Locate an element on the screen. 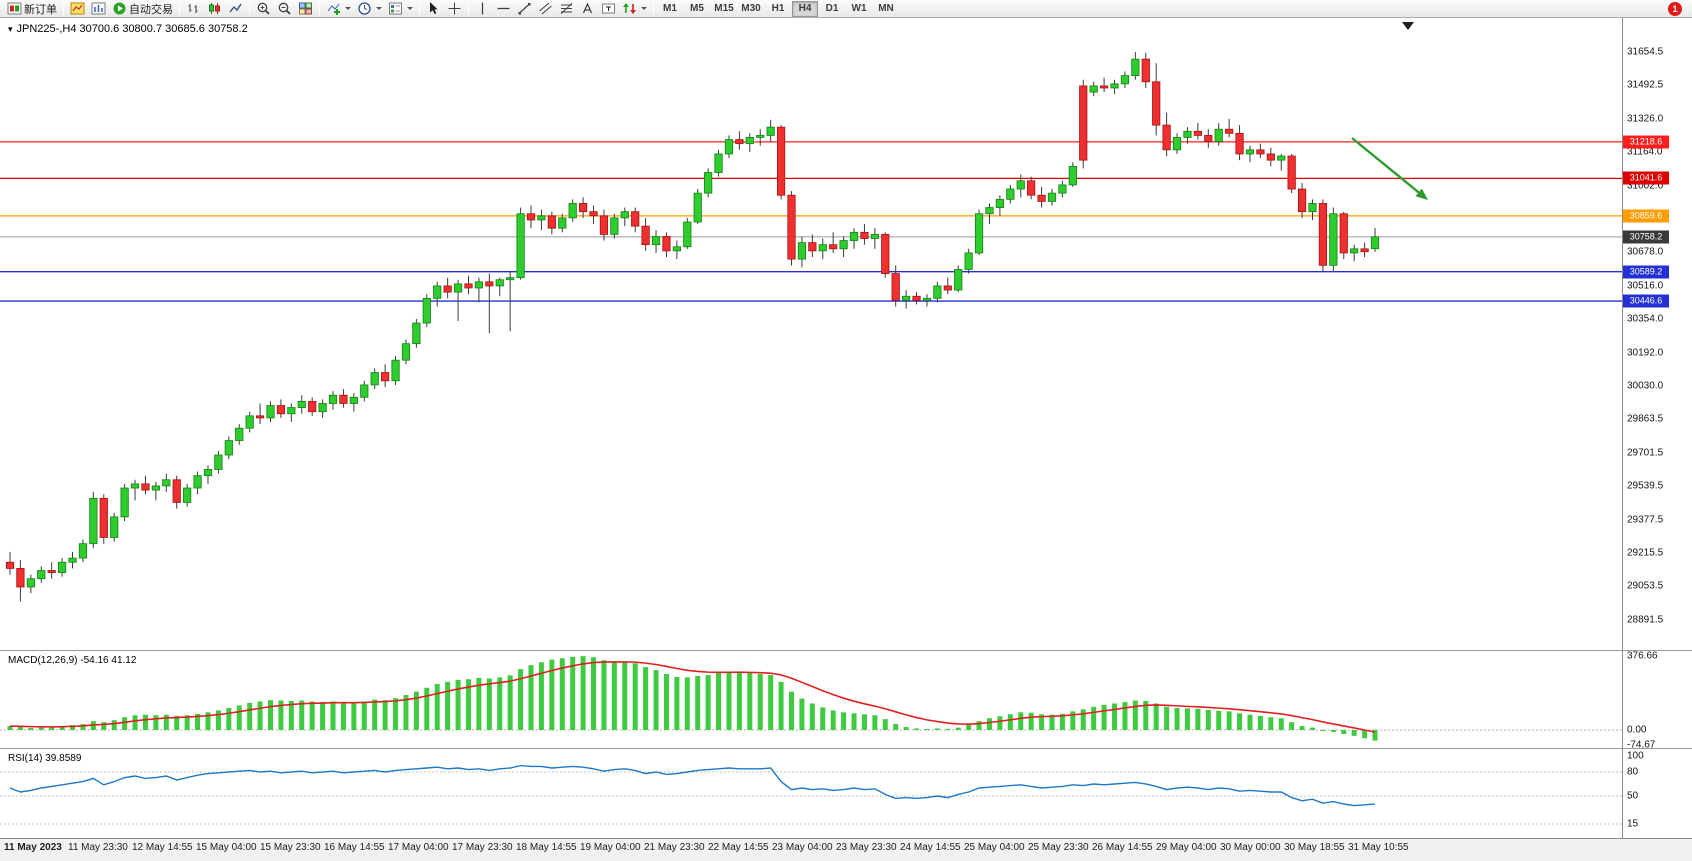  timeframe-h1: H1 is located at coordinates (778, 9).